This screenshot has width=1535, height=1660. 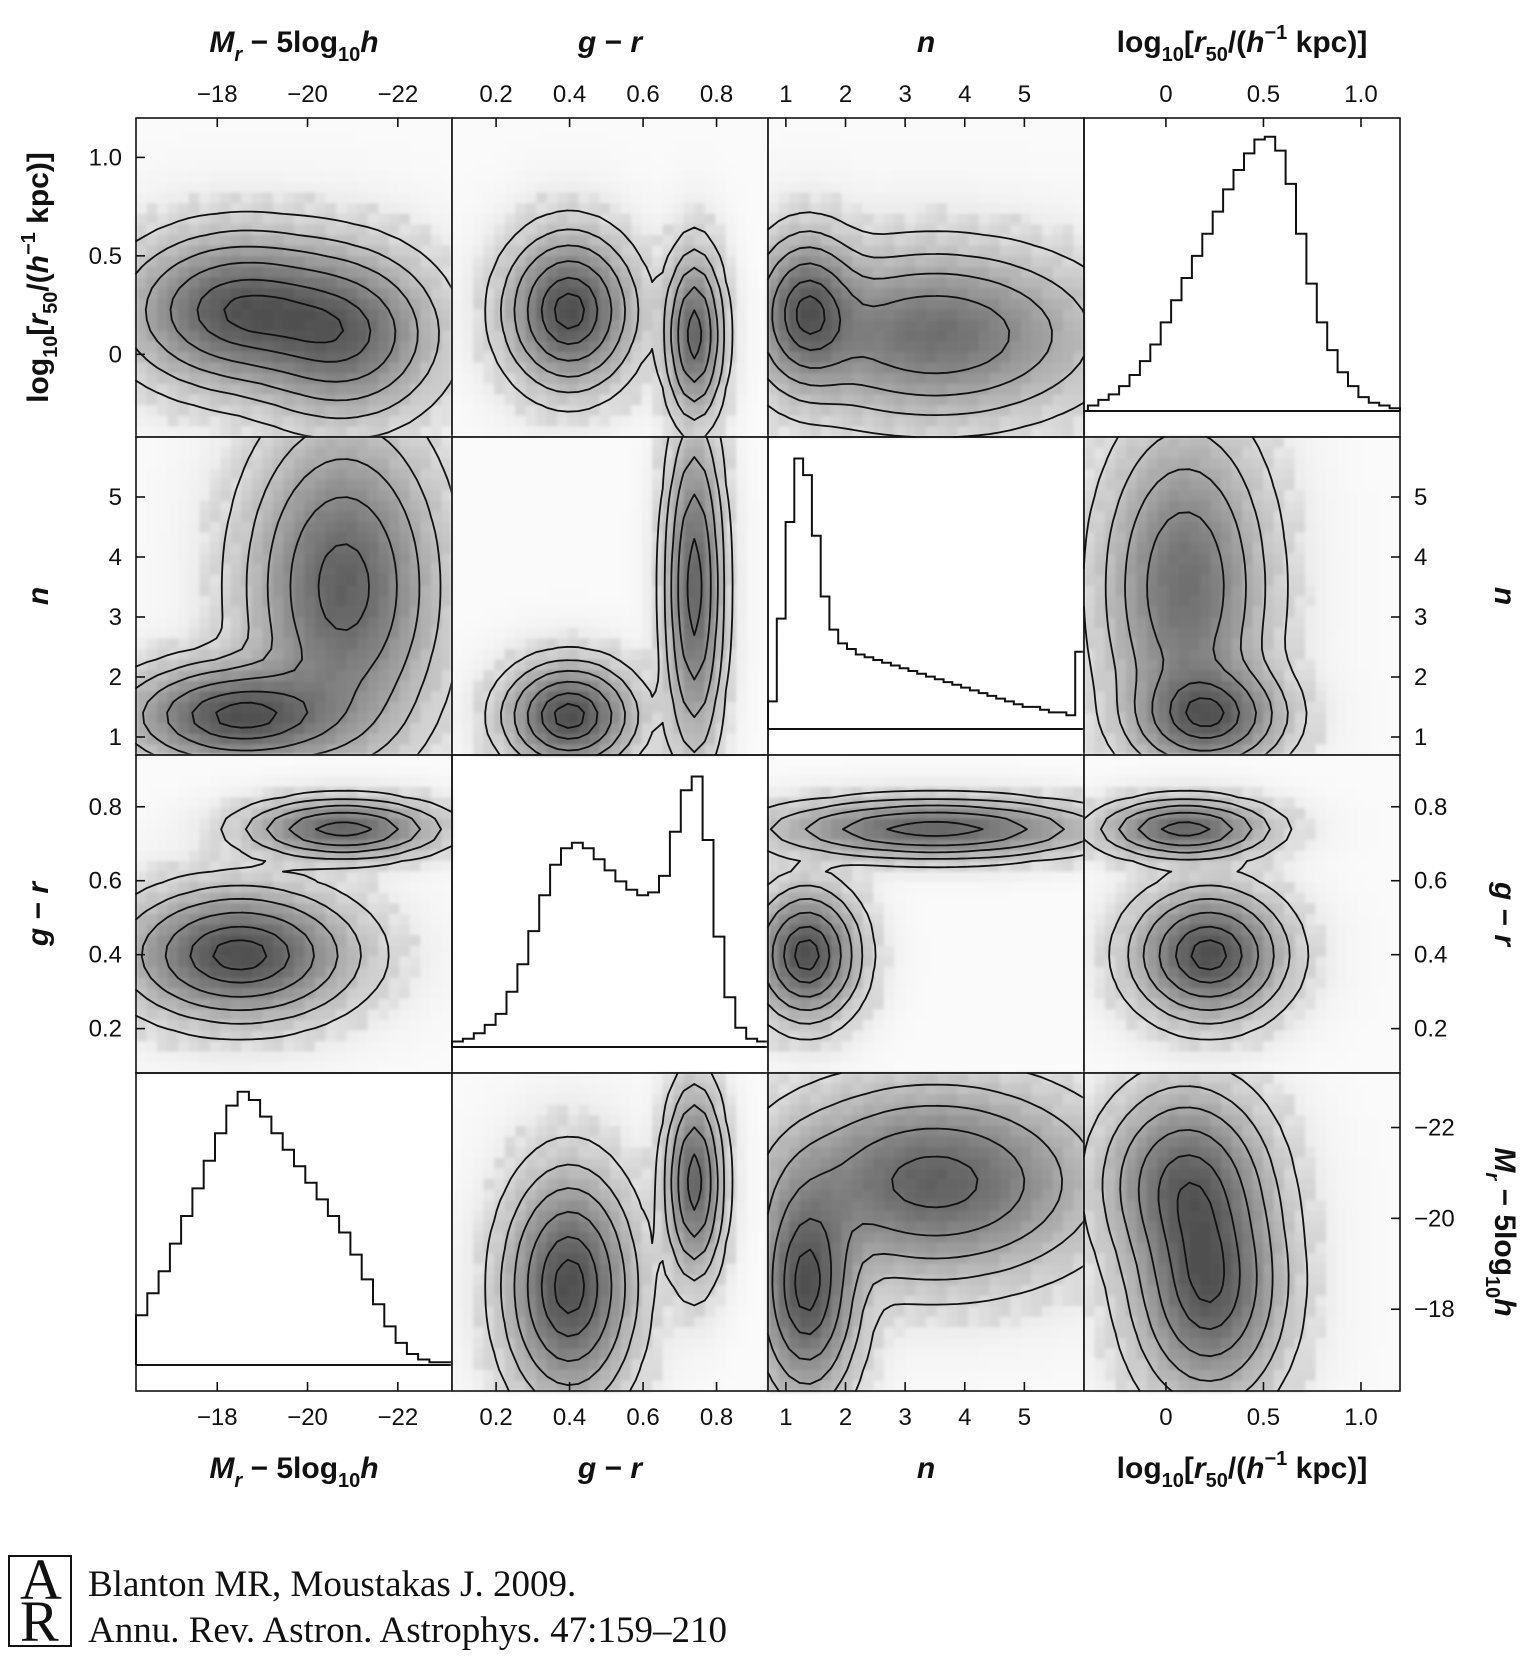 I want to click on panel-gr-vs-n, so click(x=926, y=914).